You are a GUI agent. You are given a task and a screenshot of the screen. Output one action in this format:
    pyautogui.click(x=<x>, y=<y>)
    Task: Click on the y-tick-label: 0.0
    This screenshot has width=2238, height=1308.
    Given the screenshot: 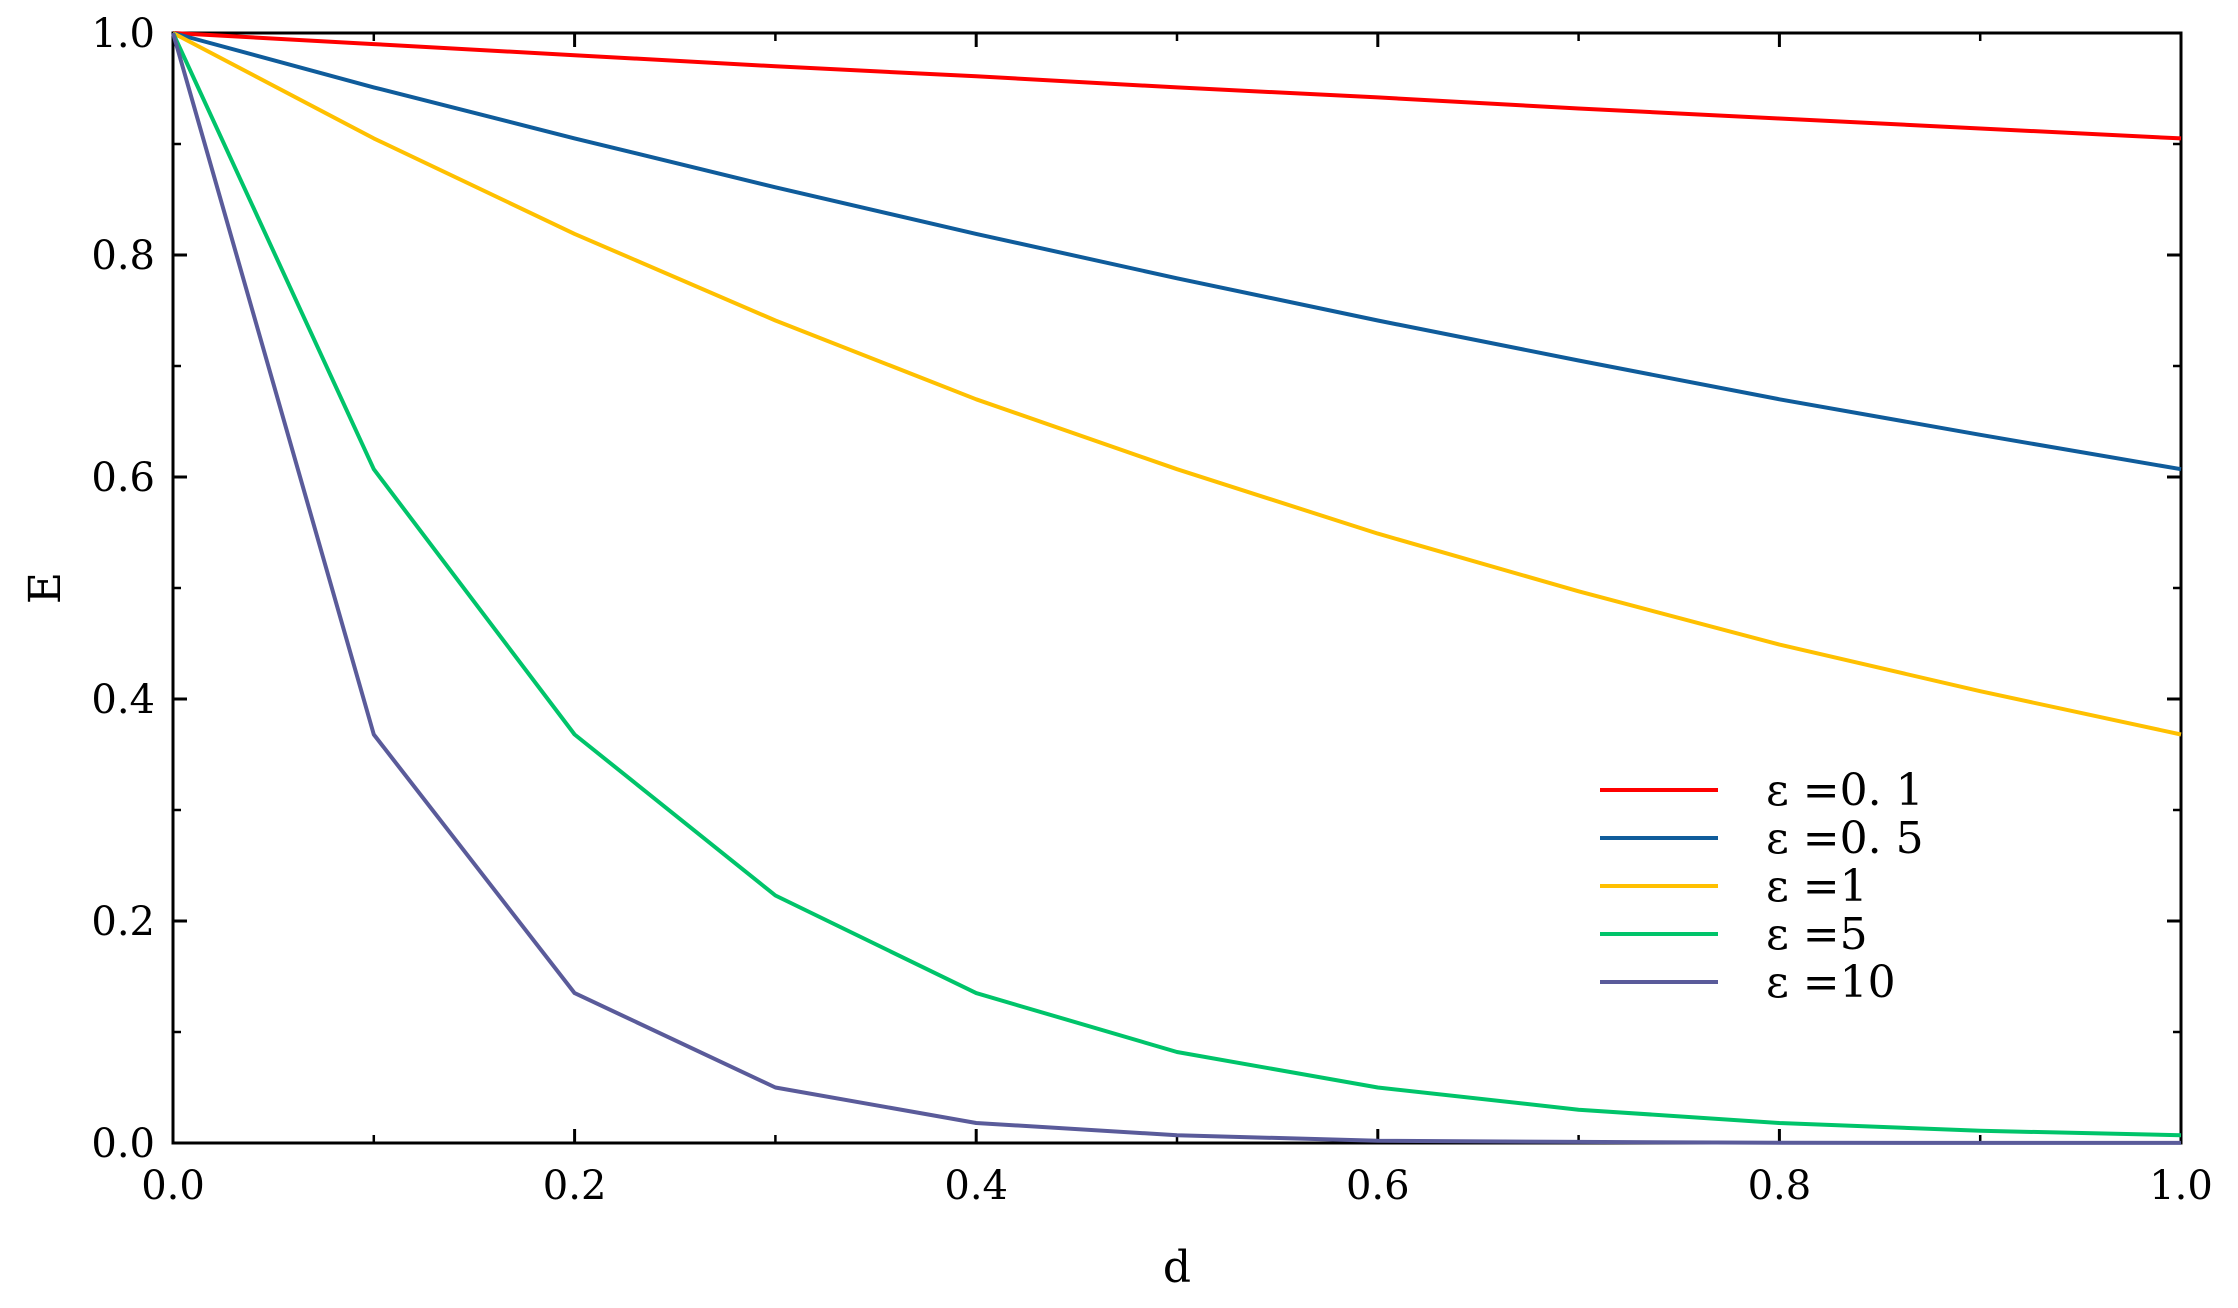 What is the action you would take?
    pyautogui.click(x=123, y=1144)
    